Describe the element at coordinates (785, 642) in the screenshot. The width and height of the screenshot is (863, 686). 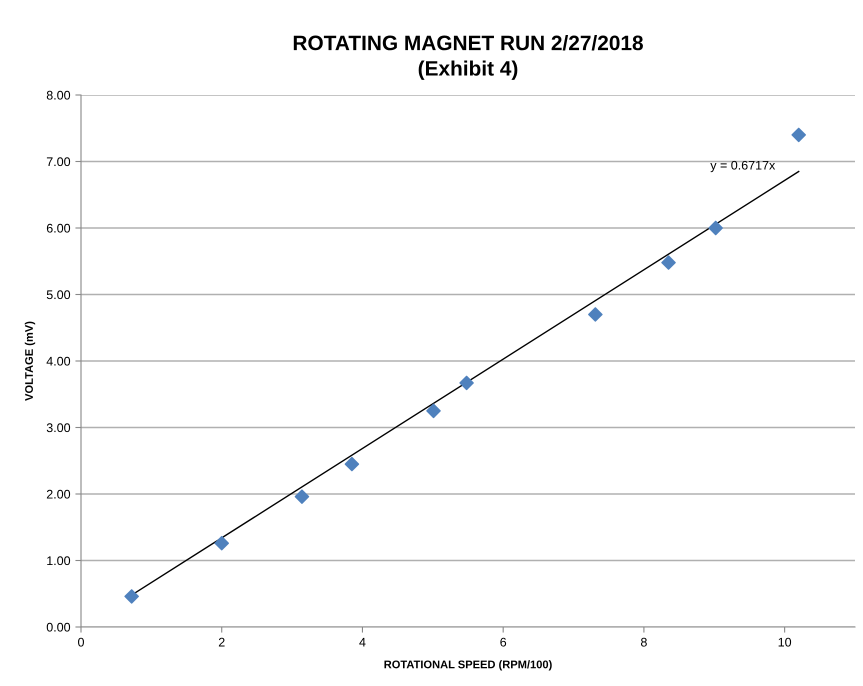
I see `x-tick-label: 10` at that location.